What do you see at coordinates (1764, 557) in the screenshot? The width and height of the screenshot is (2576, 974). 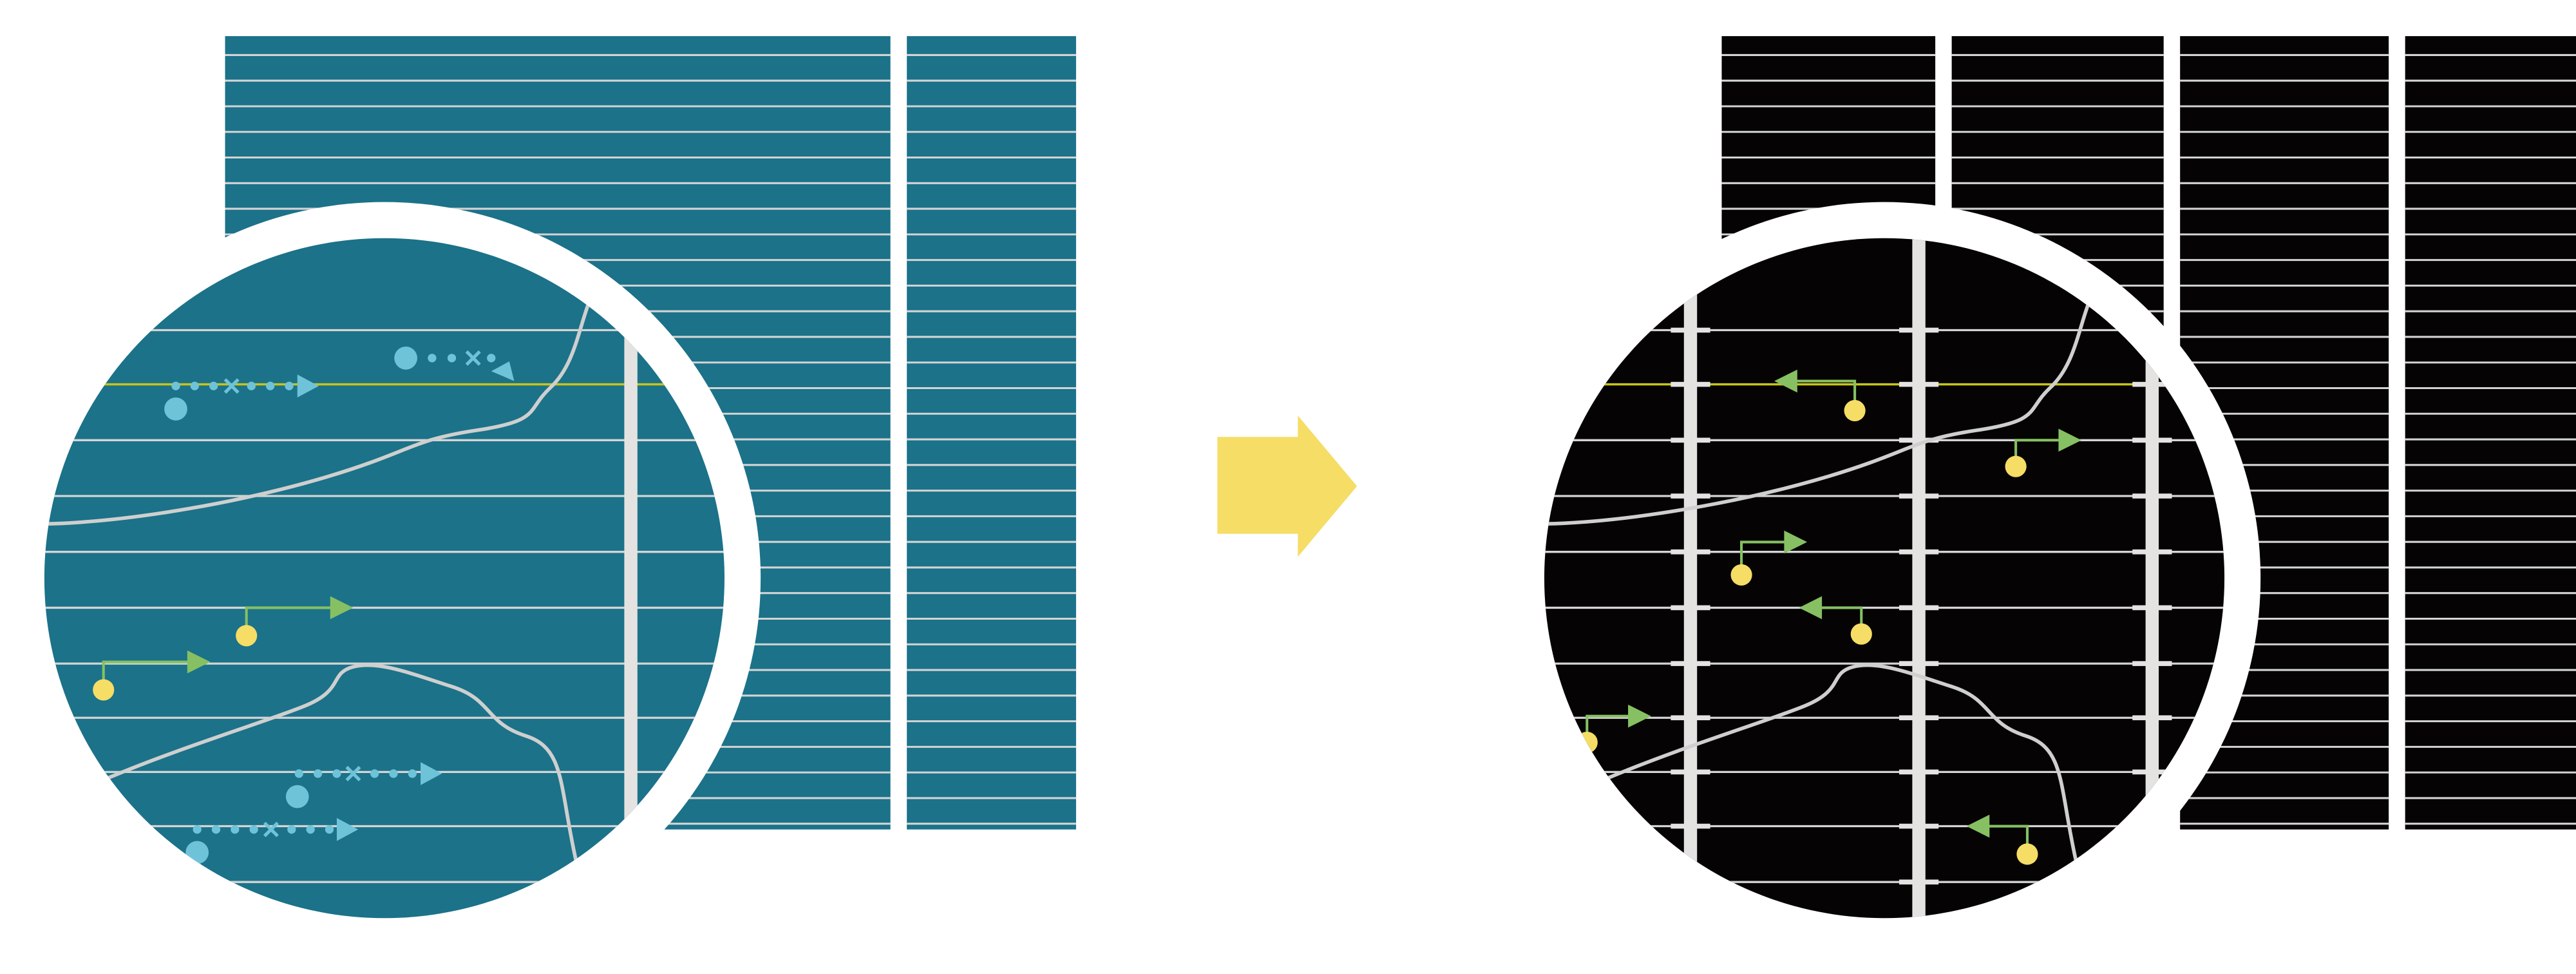 I see `connector-line` at bounding box center [1764, 557].